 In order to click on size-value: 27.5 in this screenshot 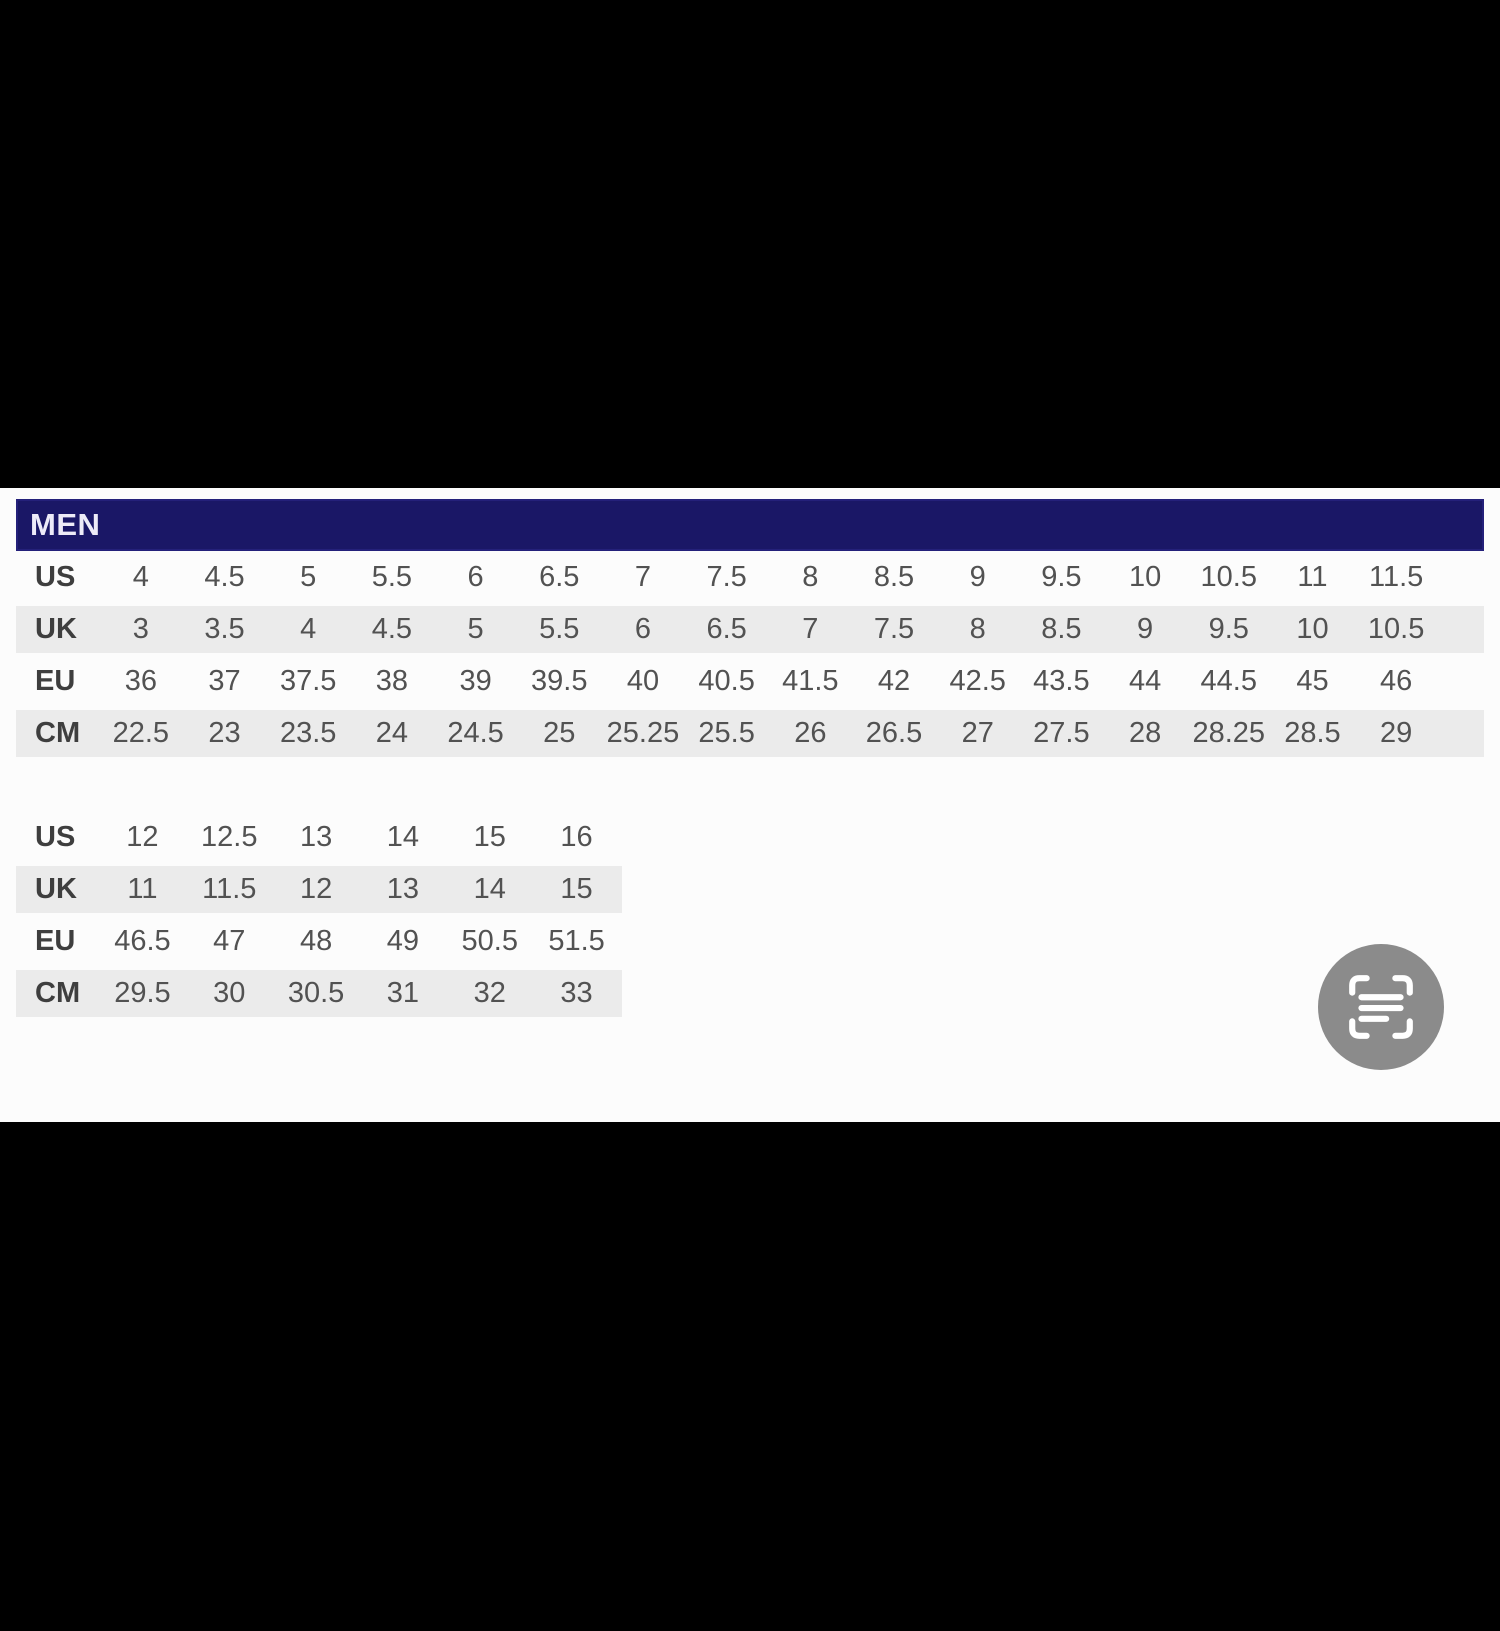, I will do `click(1061, 733)`.